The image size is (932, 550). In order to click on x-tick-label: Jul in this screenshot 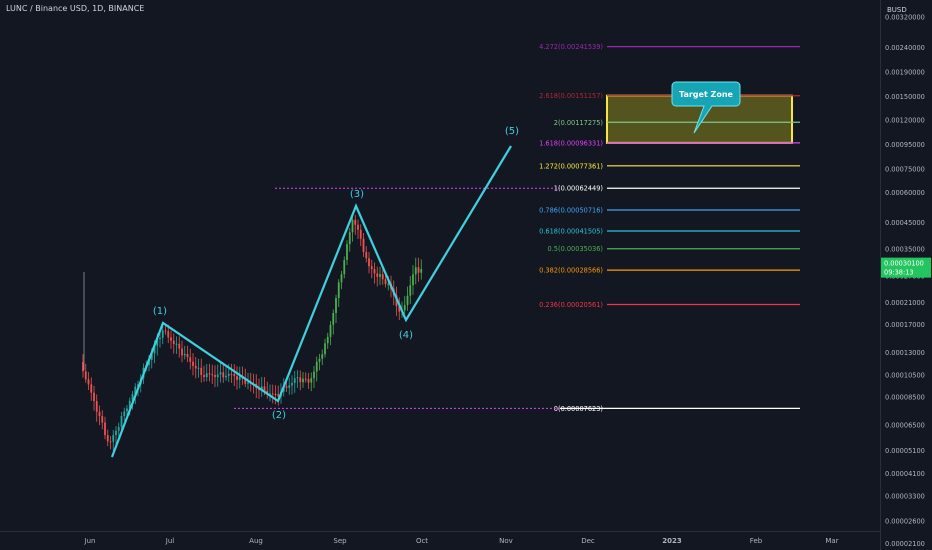, I will do `click(170, 541)`.